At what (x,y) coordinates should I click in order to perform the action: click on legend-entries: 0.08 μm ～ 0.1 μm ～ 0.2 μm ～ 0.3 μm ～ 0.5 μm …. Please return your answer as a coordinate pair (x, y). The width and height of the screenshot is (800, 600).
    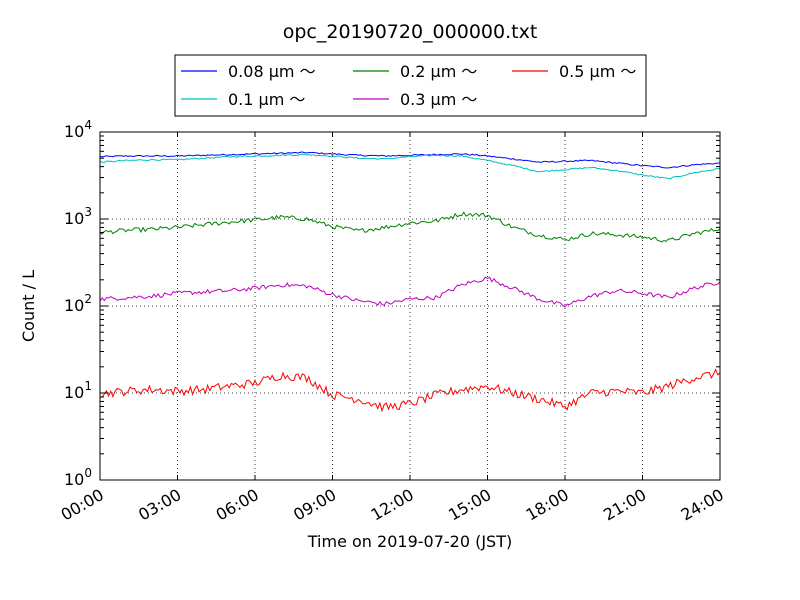
    Looking at the image, I should click on (408, 85).